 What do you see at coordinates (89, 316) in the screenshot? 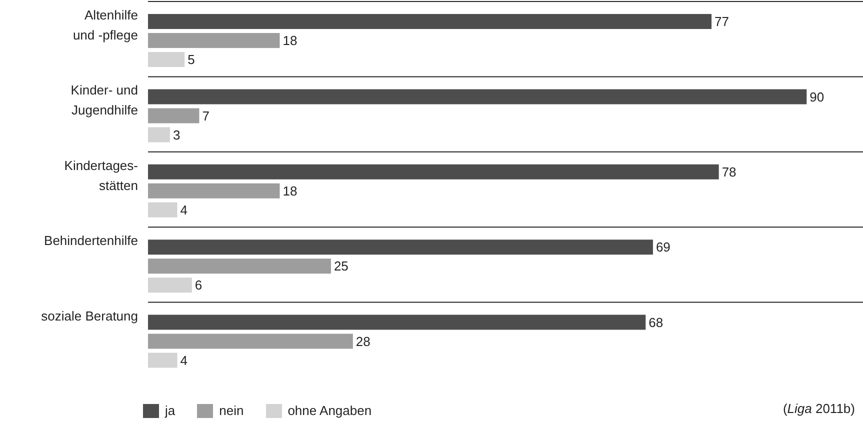
I see `y-tick-label: soziale Beratung` at bounding box center [89, 316].